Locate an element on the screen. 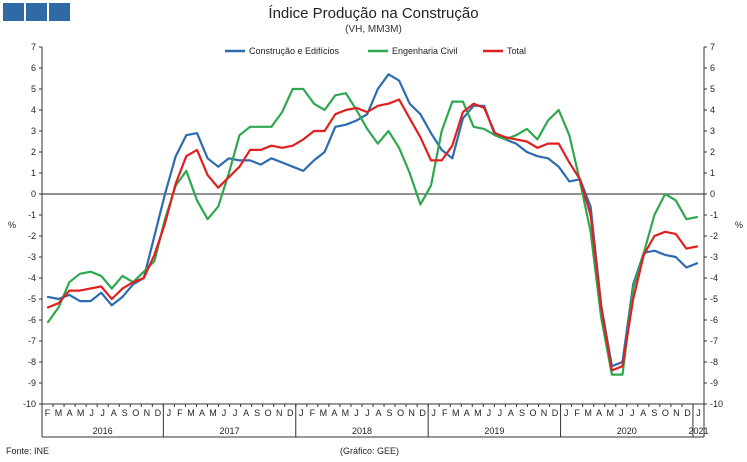 The height and width of the screenshot is (462, 747). chart-title: Índice Produção na Construção is located at coordinates (373, 13).